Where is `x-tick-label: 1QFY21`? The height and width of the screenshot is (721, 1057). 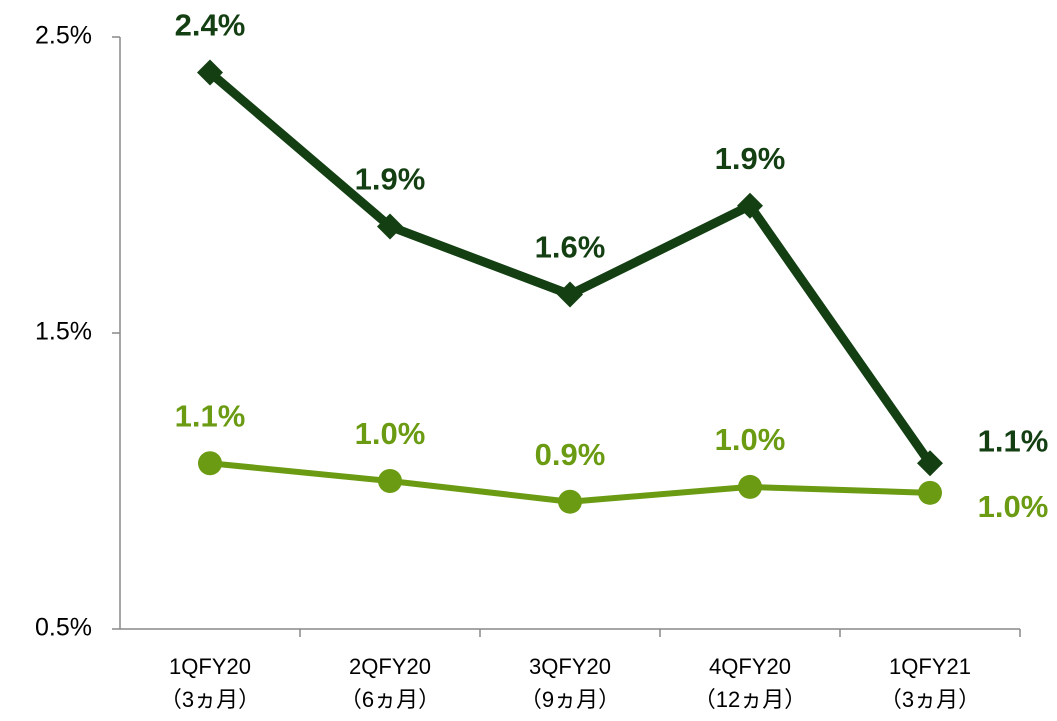
x-tick-label: 1QFY21 is located at coordinates (930, 666).